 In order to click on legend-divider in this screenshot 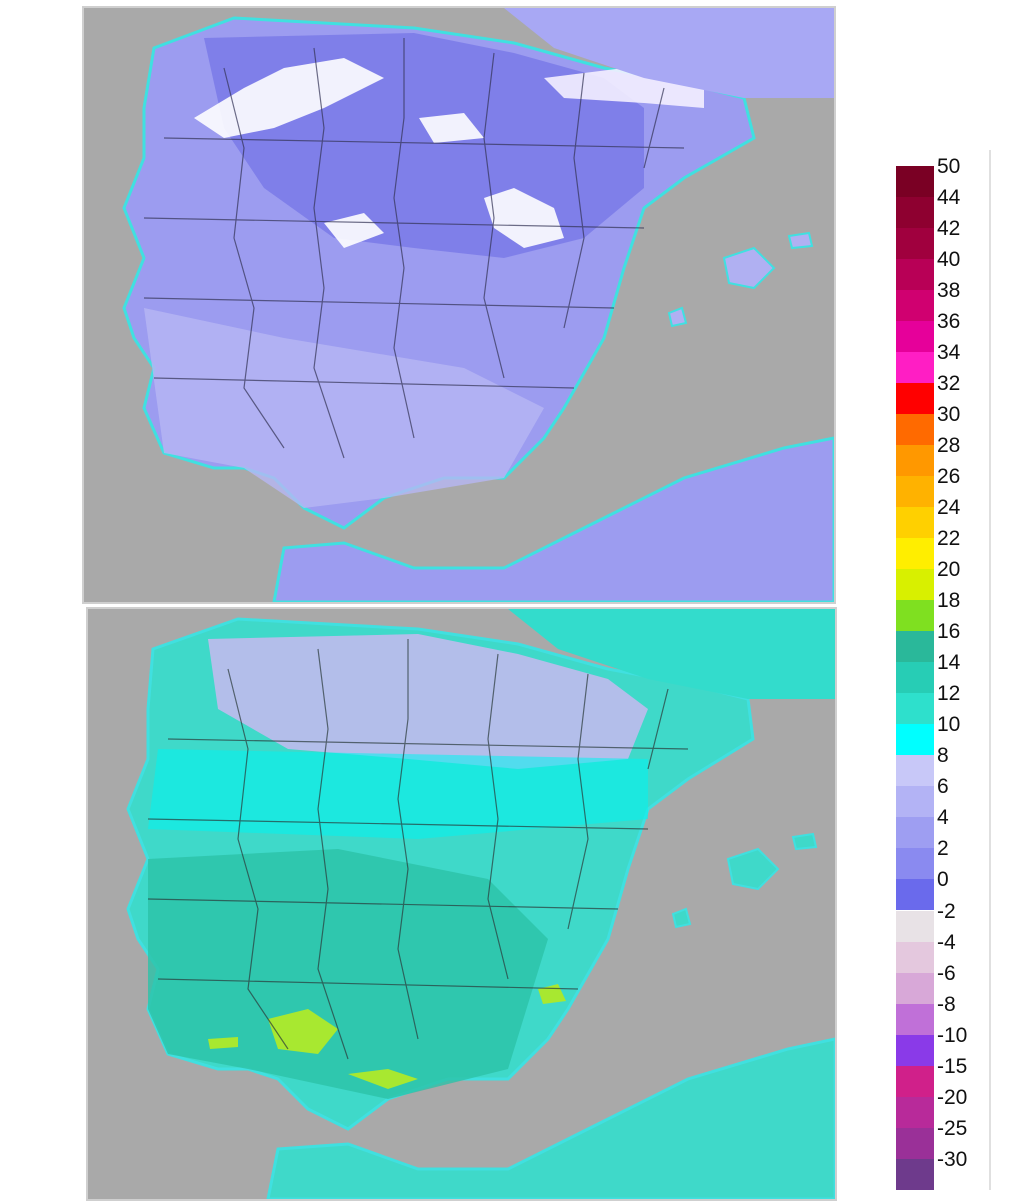, I will do `click(990, 670)`.